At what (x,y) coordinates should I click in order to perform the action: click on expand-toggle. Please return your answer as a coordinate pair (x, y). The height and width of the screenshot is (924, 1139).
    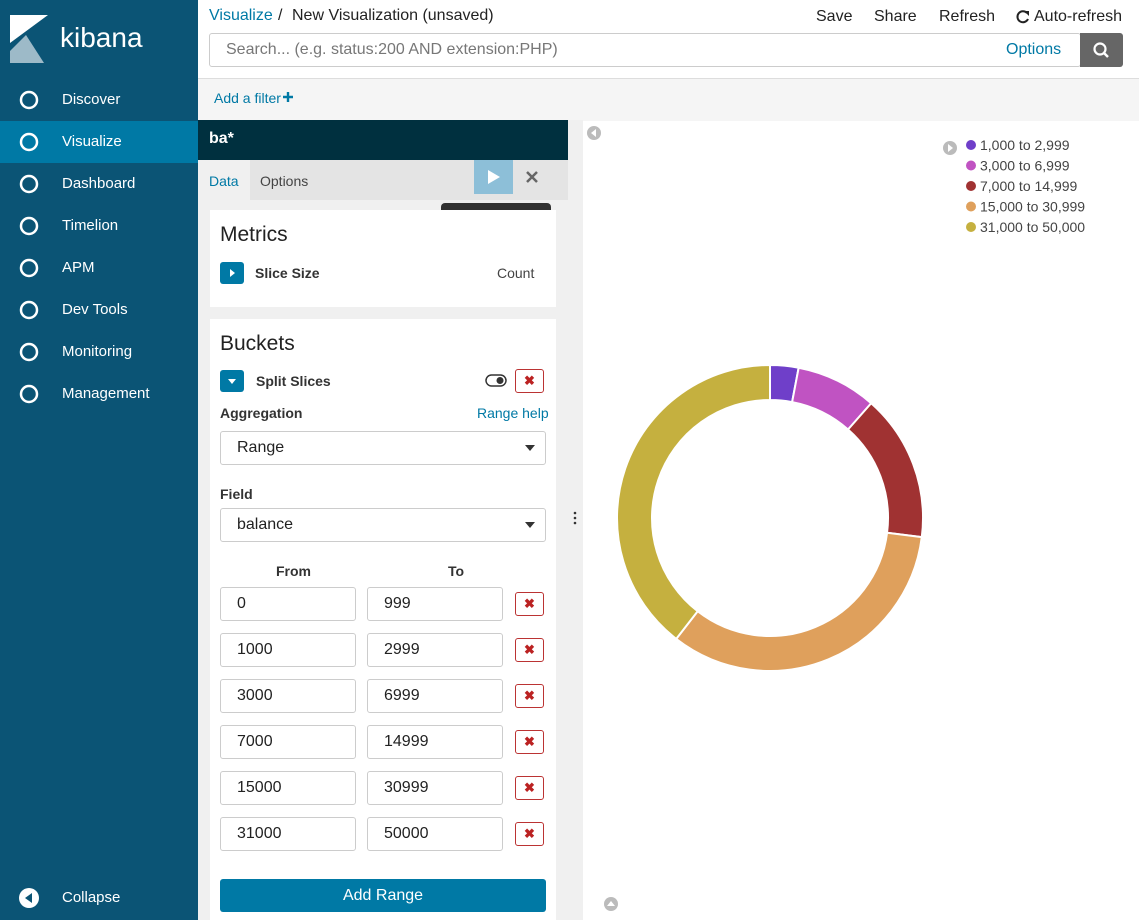
    Looking at the image, I should click on (232, 273).